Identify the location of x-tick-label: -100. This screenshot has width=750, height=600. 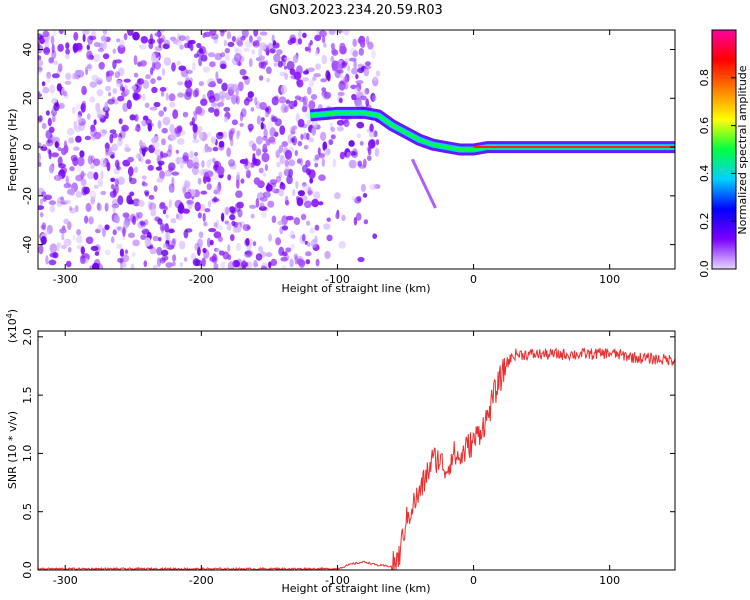
(337, 580).